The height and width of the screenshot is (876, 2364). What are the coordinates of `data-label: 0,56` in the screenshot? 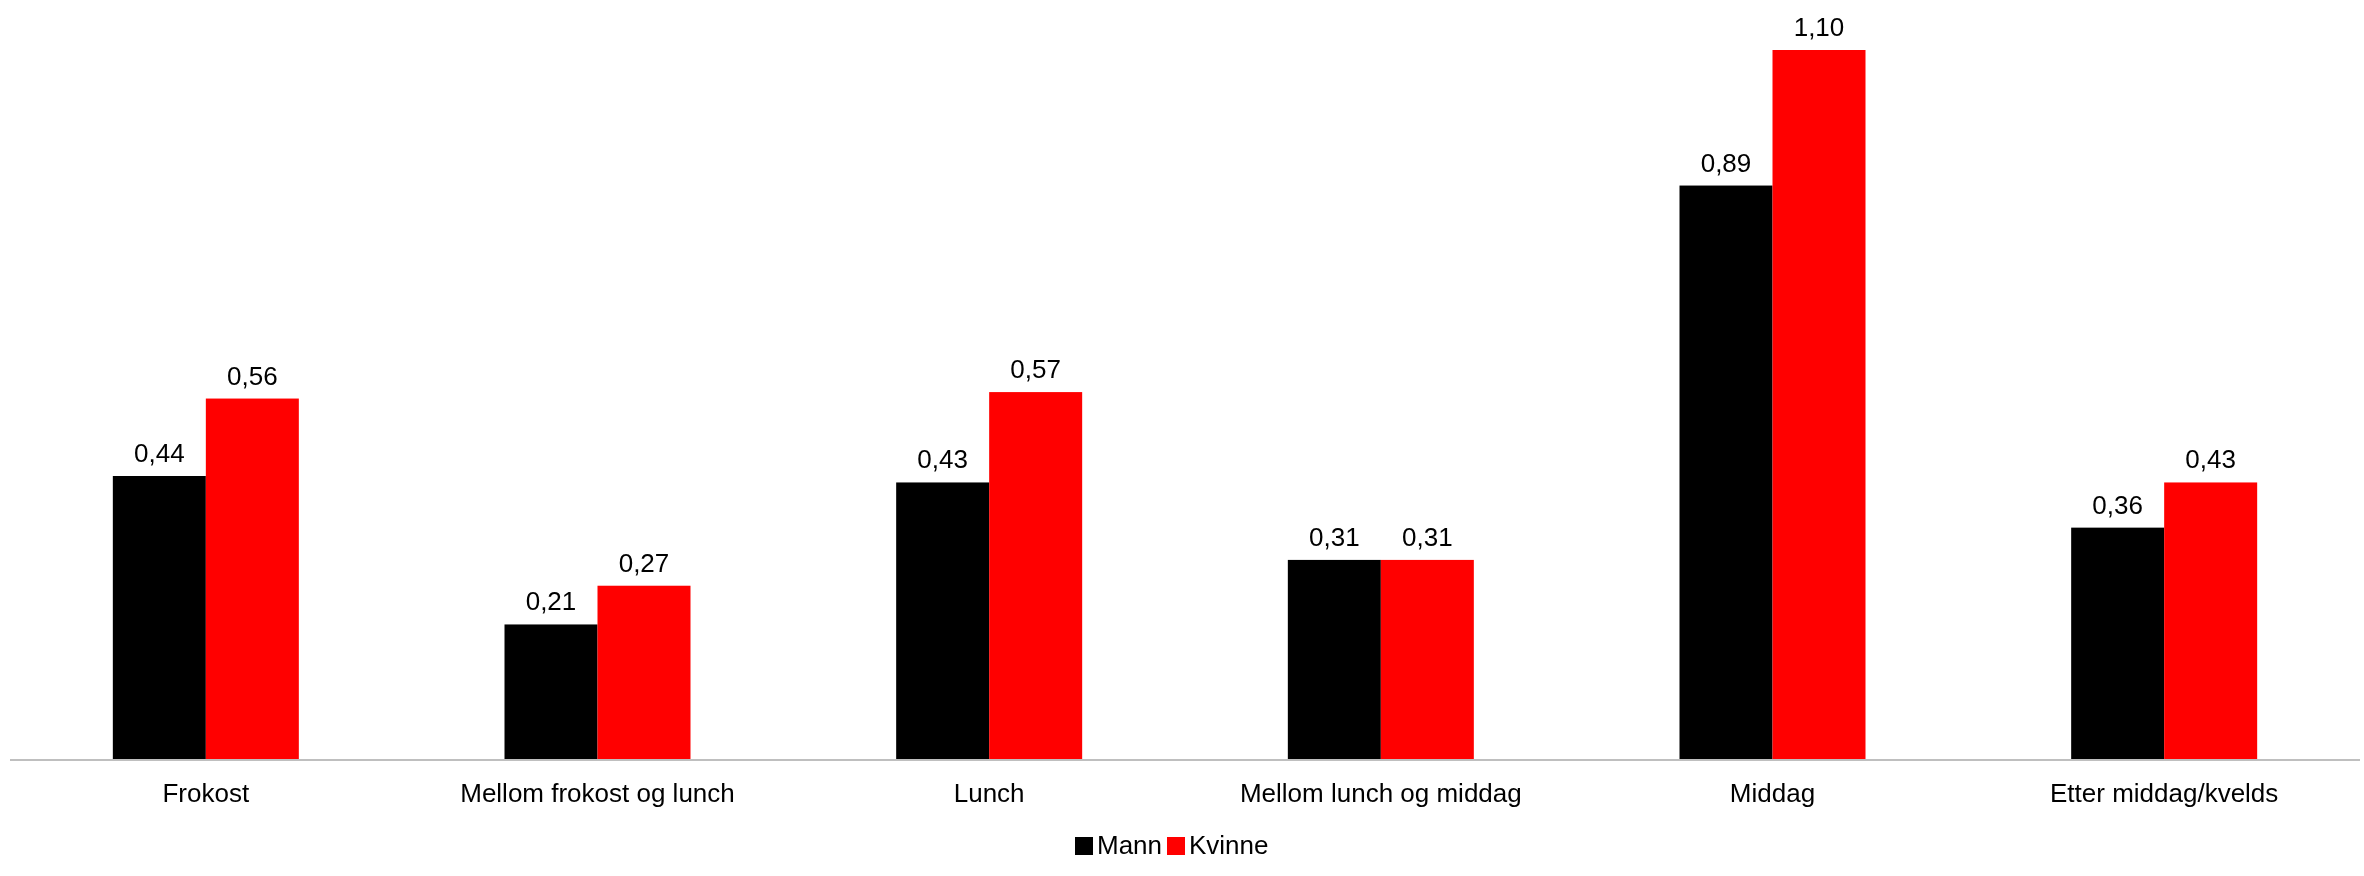 It's located at (252, 375).